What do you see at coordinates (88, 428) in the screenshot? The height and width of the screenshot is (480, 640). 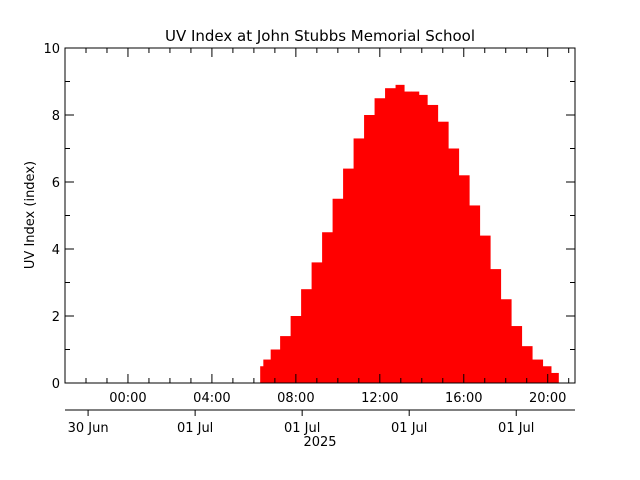 I see `date-tick-label: 30 Jun` at bounding box center [88, 428].